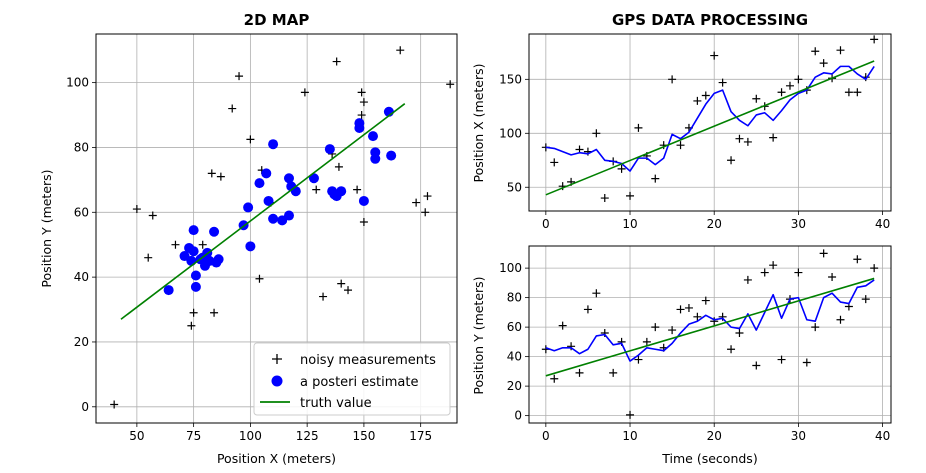  What do you see at coordinates (263, 211) in the screenshot?
I see `truth-line` at bounding box center [263, 211].